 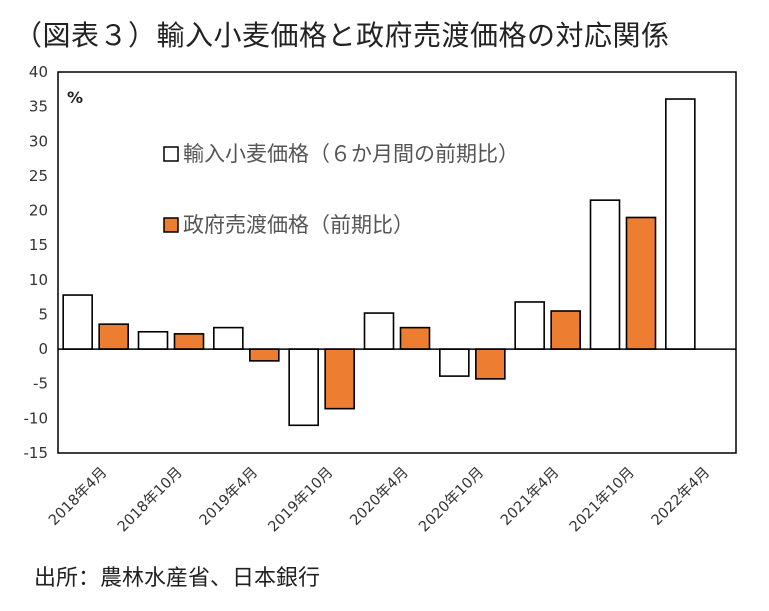 What do you see at coordinates (228, 496) in the screenshot?
I see `x-tick-label: 2019年4月` at bounding box center [228, 496].